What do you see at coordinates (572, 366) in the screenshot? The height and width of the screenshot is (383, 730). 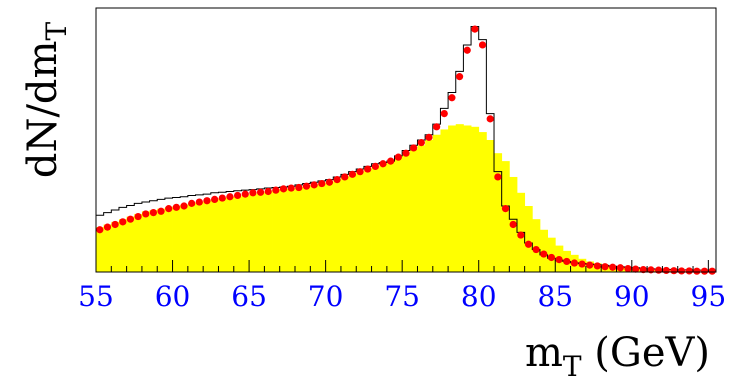 I see `x-axis-label-sub: T` at bounding box center [572, 366].